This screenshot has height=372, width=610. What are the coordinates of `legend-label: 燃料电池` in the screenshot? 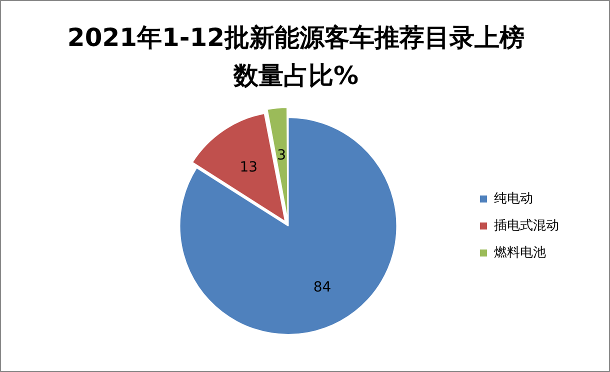 It's located at (520, 252).